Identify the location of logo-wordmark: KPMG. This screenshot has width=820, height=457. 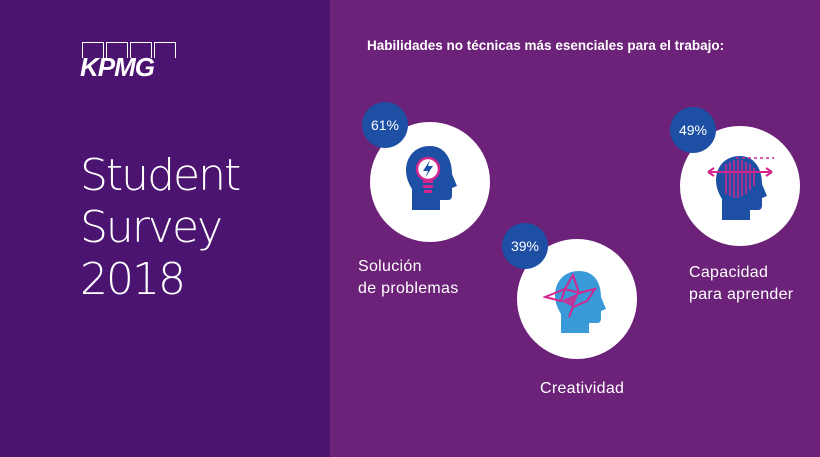
(117, 67).